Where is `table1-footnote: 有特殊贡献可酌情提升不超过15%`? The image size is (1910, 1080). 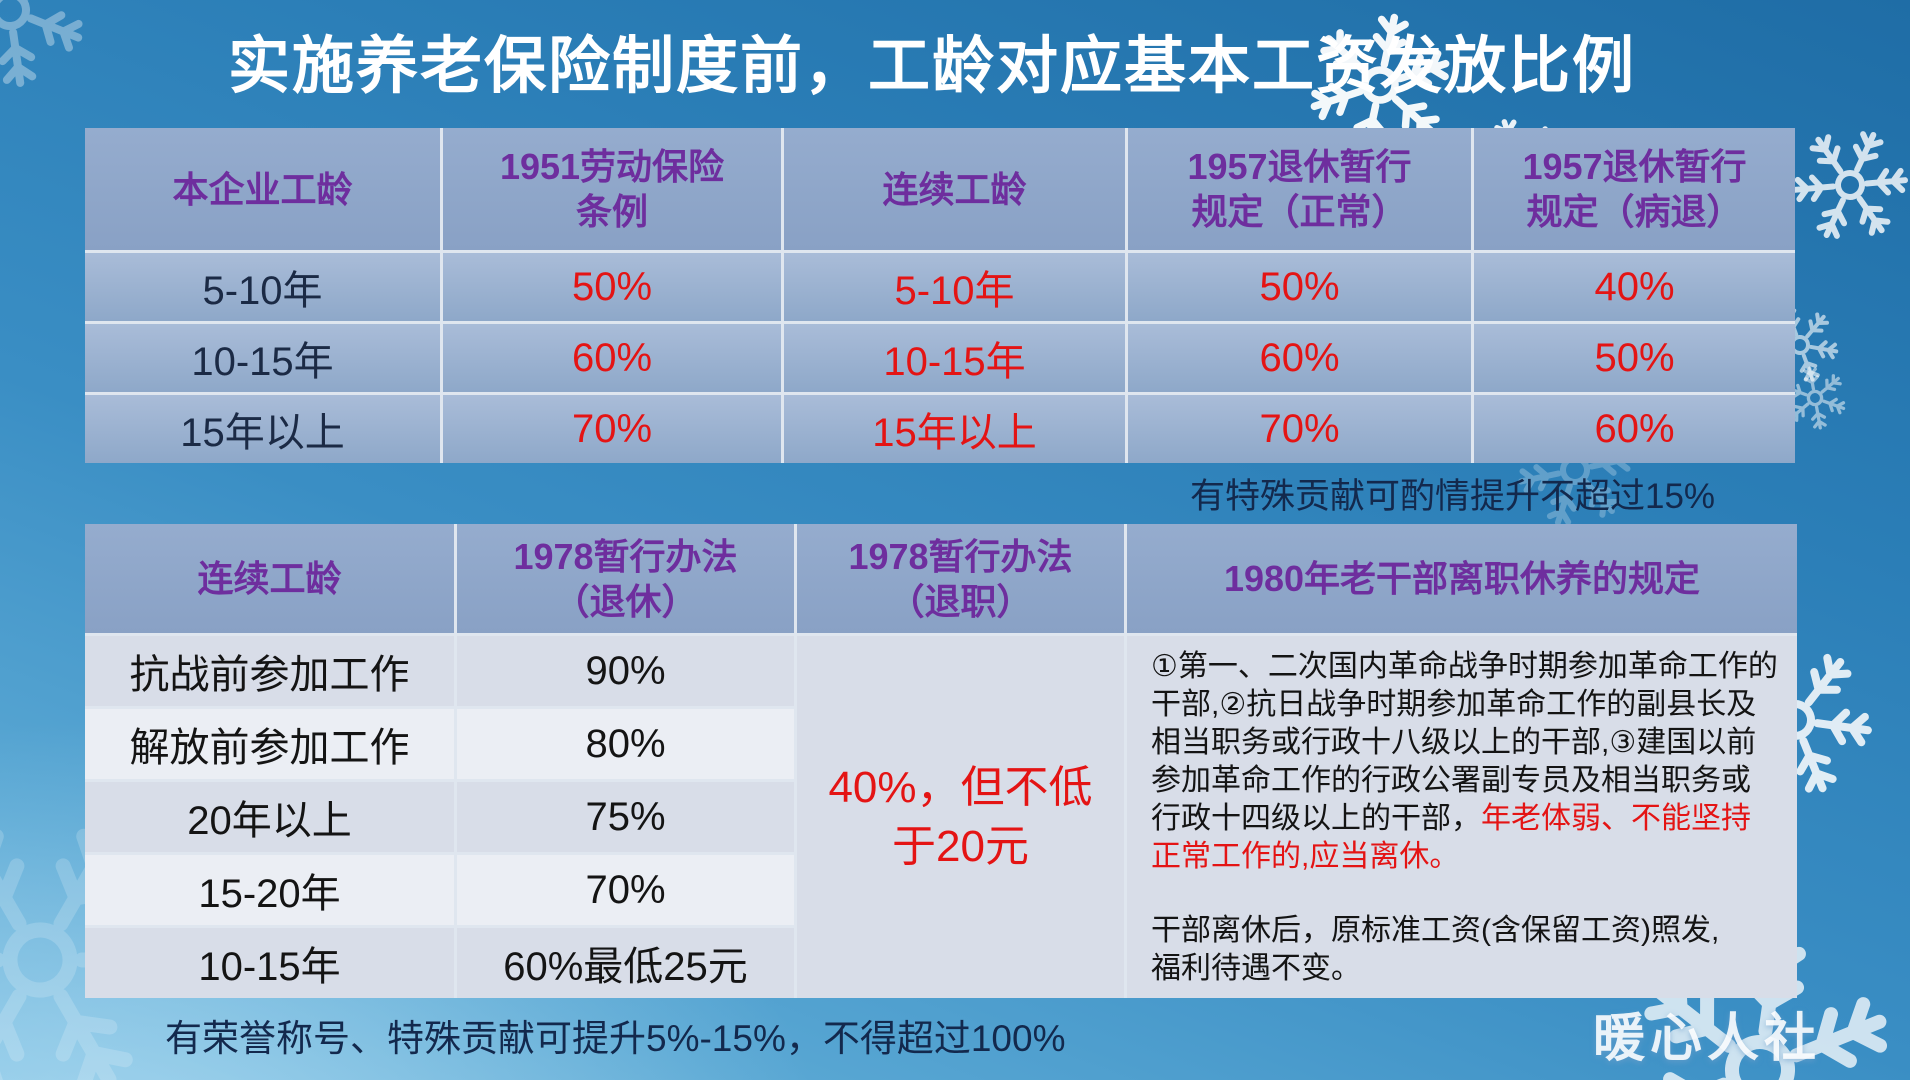 table1-footnote: 有特殊贡献可酌情提升不超过15% is located at coordinates (1453, 496).